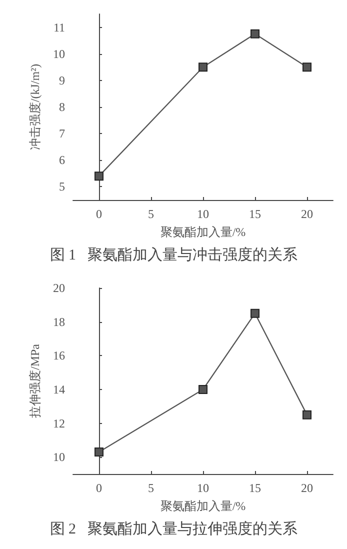 This screenshot has height=549, width=347. What do you see at coordinates (59, 288) in the screenshot?
I see `y-tick-label: 20` at bounding box center [59, 288].